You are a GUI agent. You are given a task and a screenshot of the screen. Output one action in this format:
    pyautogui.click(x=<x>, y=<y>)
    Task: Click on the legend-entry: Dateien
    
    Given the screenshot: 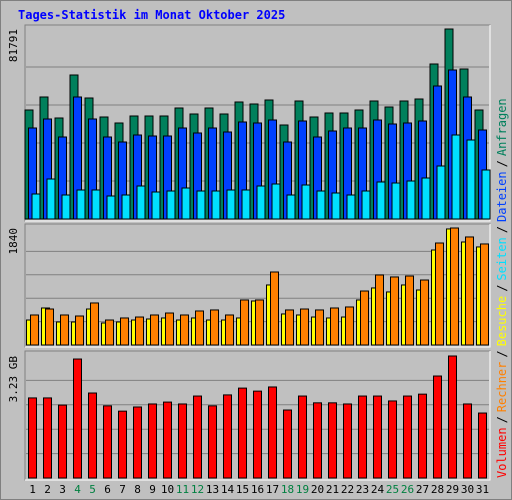 What is the action you would take?
    pyautogui.click(x=502, y=196)
    